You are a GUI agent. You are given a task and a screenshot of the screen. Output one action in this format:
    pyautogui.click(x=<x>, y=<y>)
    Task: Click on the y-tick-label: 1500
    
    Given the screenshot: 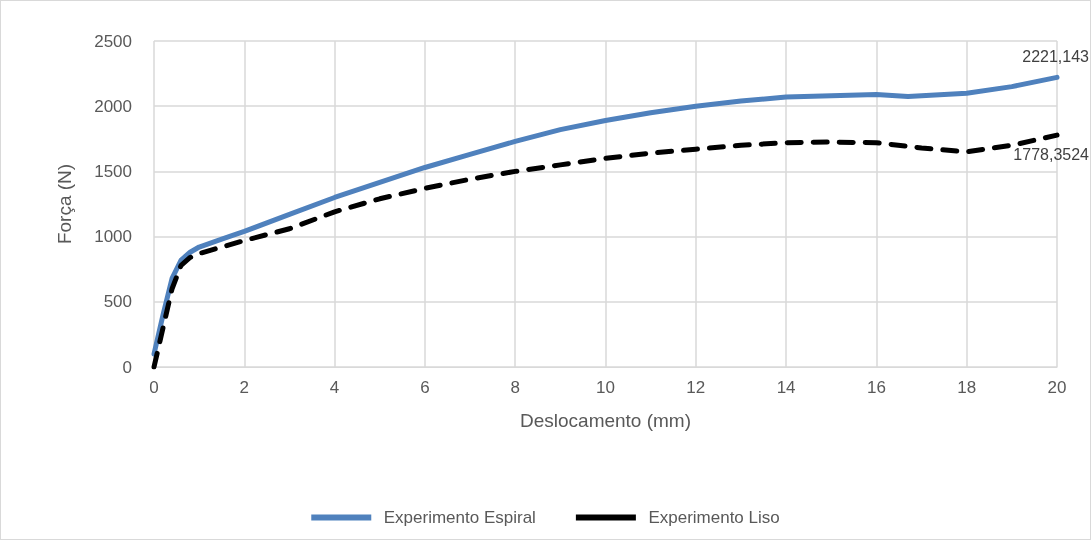 What is the action you would take?
    pyautogui.click(x=113, y=171)
    